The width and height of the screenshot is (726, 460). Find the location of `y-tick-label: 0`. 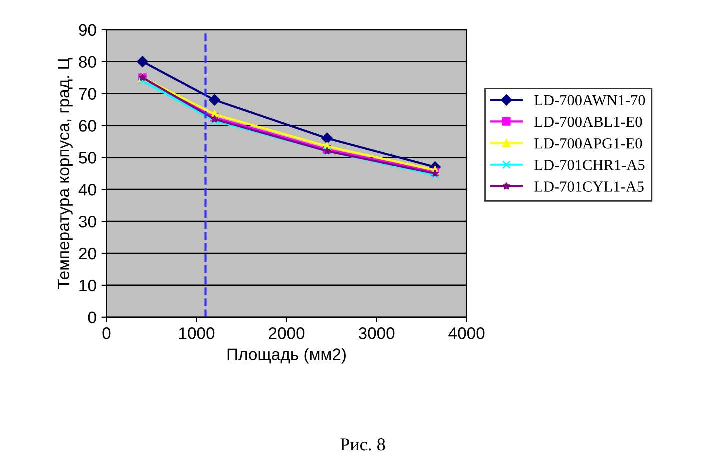

y-tick-label: 0 is located at coordinates (92, 318).